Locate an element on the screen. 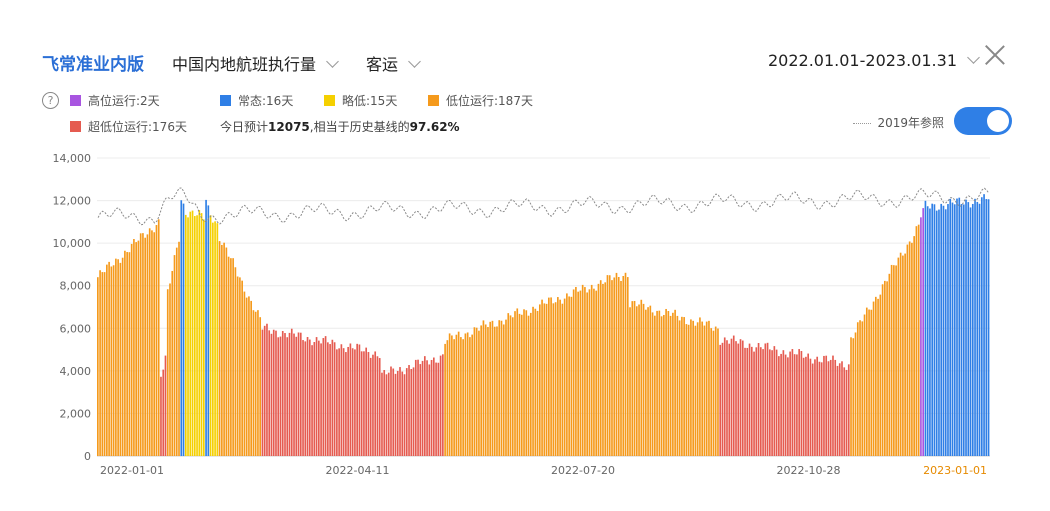 This screenshot has width=1050, height=511. legend-item-high: 高位运行:2天 is located at coordinates (115, 100).